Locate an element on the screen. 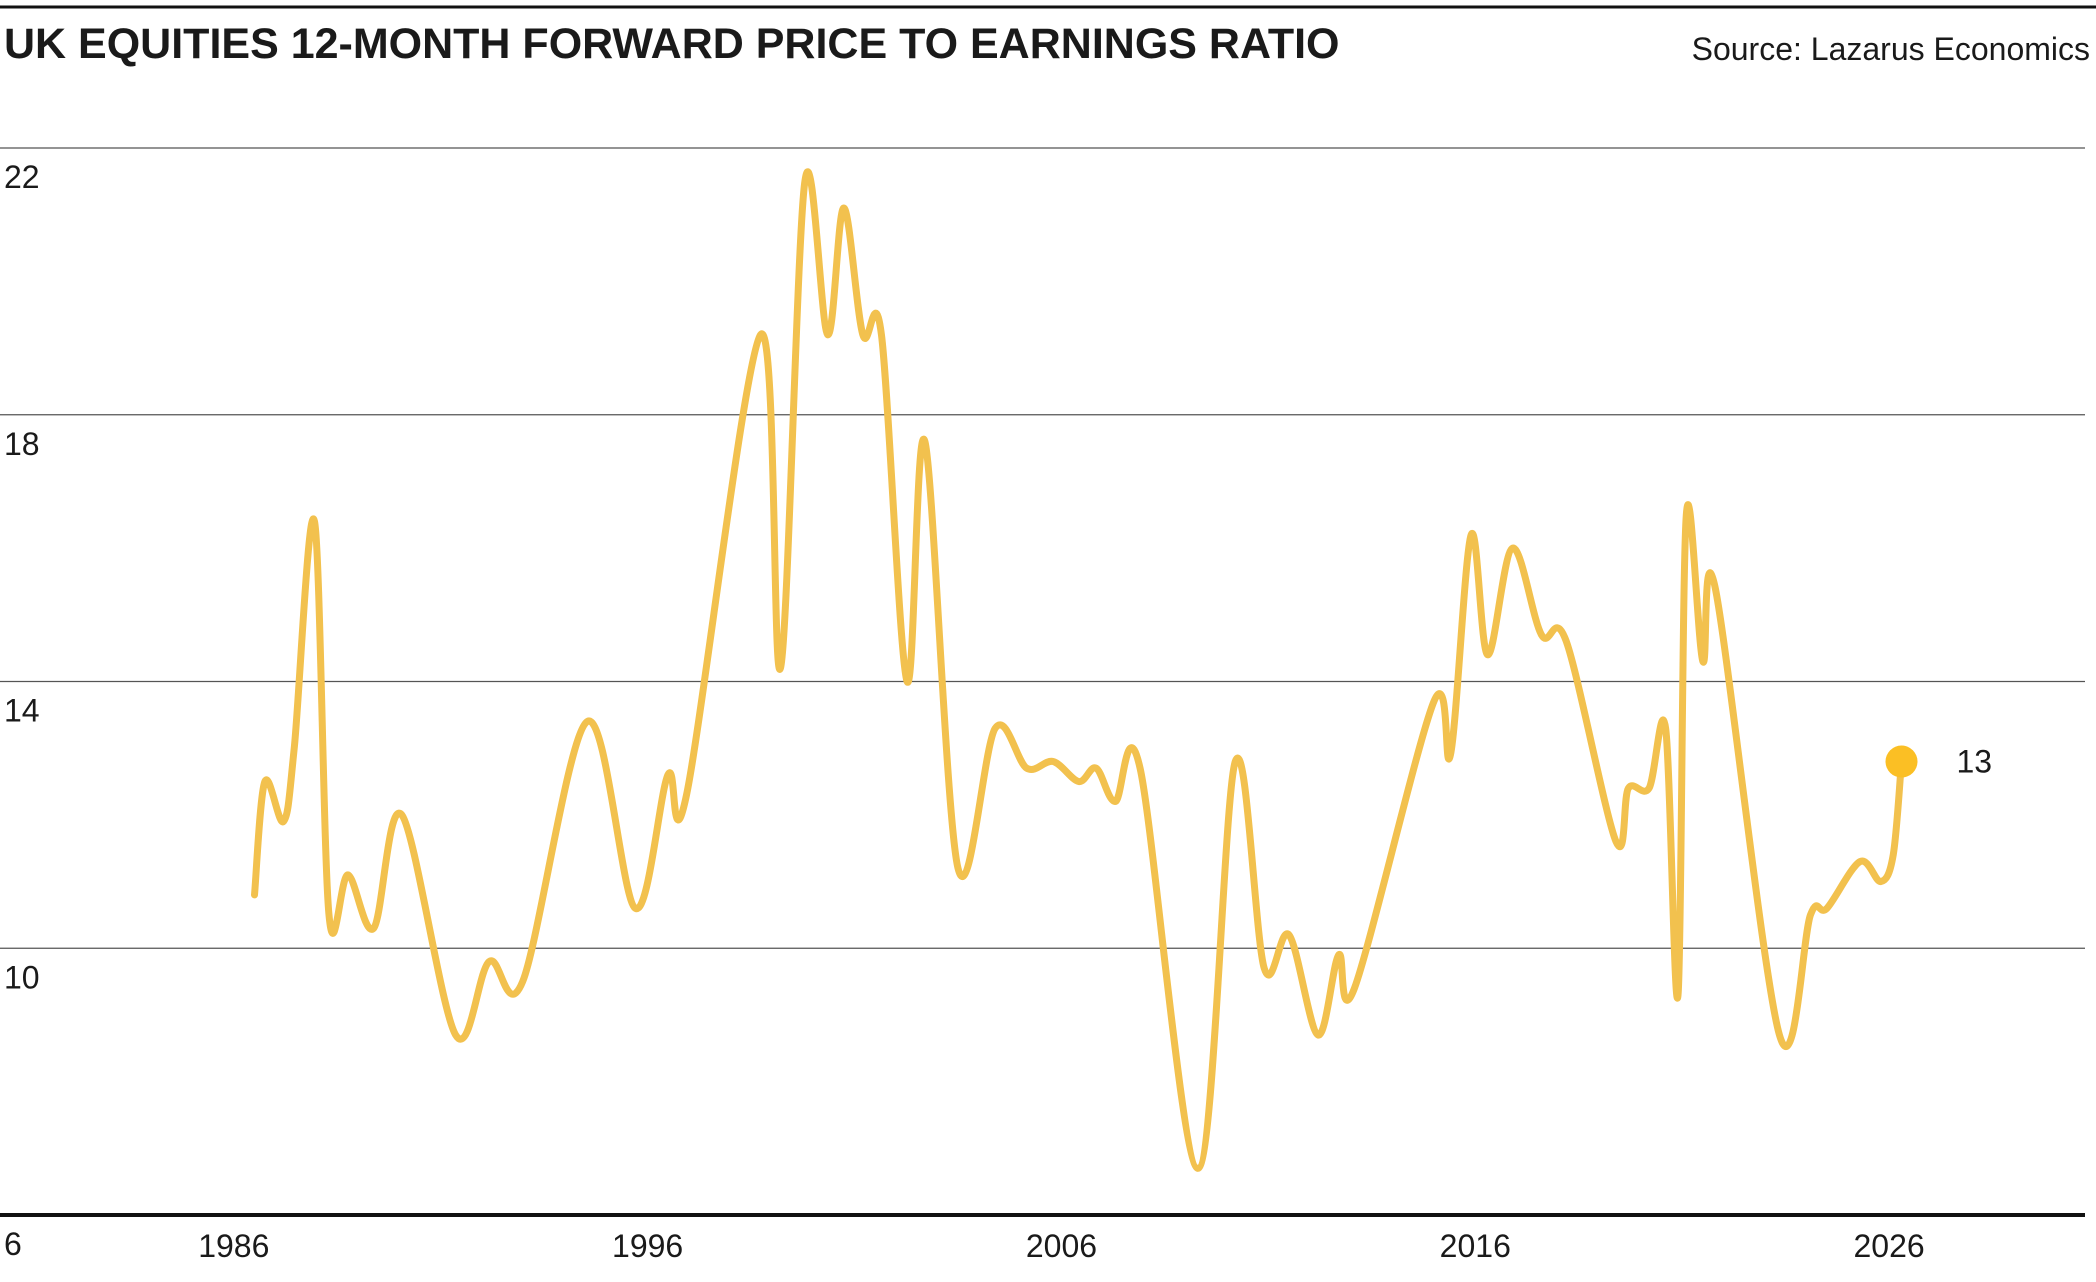  y-tick-label: 22 is located at coordinates (22, 177).